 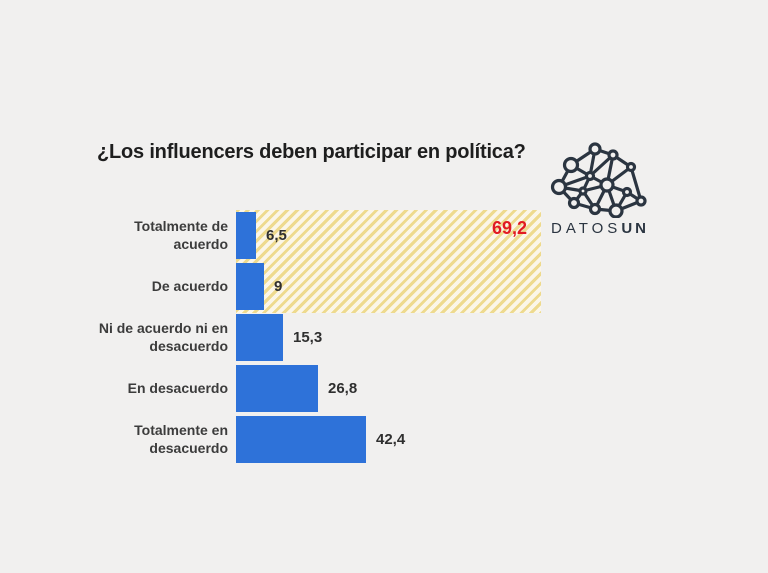 I want to click on chart-row: En desacuerdo 26,8, so click(x=378, y=388).